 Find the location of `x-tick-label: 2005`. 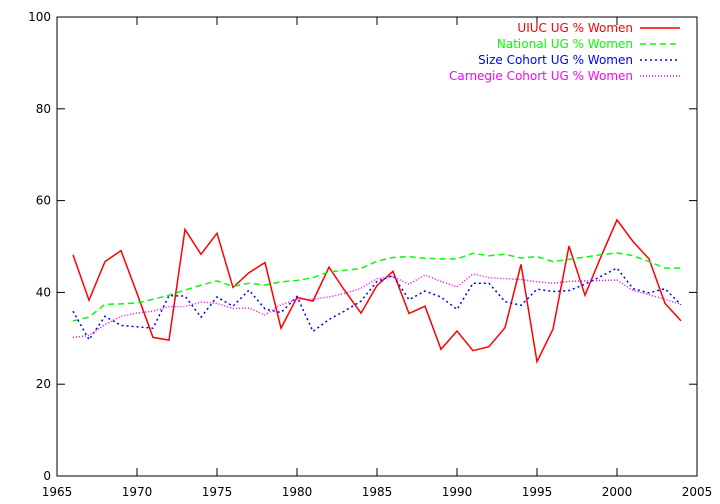

x-tick-label: 2005 is located at coordinates (697, 492).